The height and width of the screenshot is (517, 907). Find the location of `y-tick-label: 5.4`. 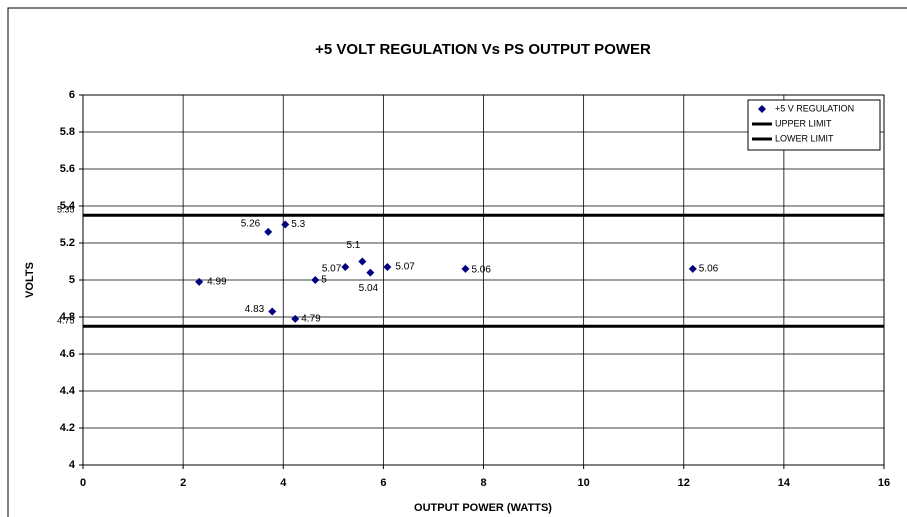

y-tick-label: 5.4 is located at coordinates (68, 206).